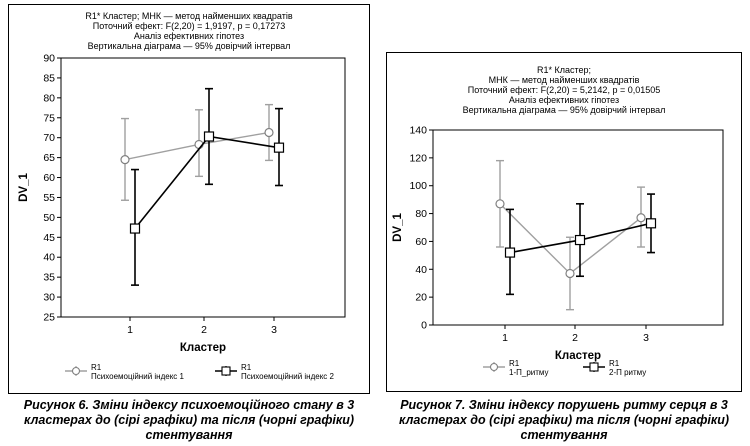 This screenshot has width=750, height=446. Describe the element at coordinates (528, 372) in the screenshot. I see `legend-1-label: 1-П_ритму` at that location.